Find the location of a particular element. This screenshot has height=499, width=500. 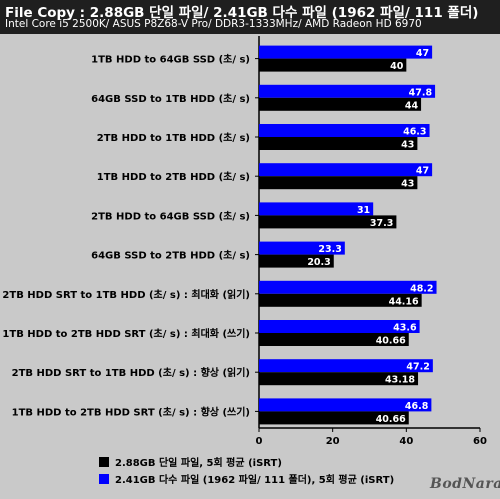

data-label: 43.18 is located at coordinates (400, 380).